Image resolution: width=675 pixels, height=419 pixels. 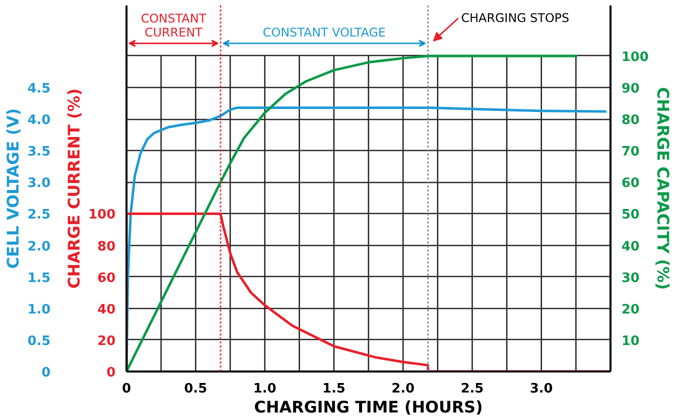 What do you see at coordinates (663, 188) in the screenshot?
I see `y3-axis-title: CHARGE CAPACITY (%)` at bounding box center [663, 188].